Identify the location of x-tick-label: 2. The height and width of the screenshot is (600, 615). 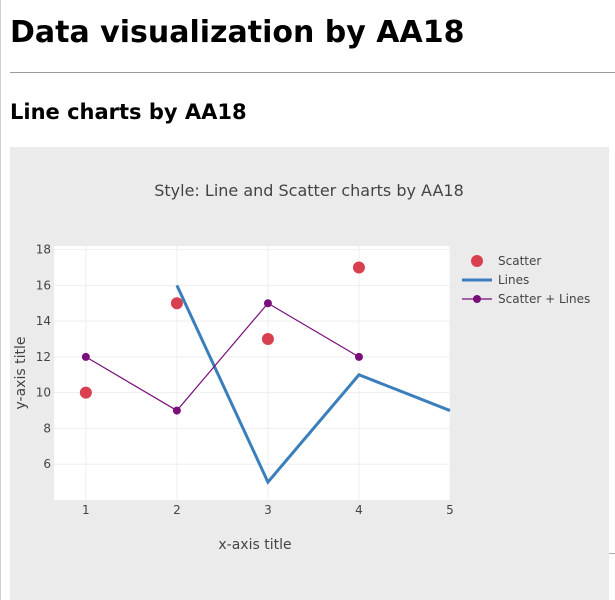
(177, 510).